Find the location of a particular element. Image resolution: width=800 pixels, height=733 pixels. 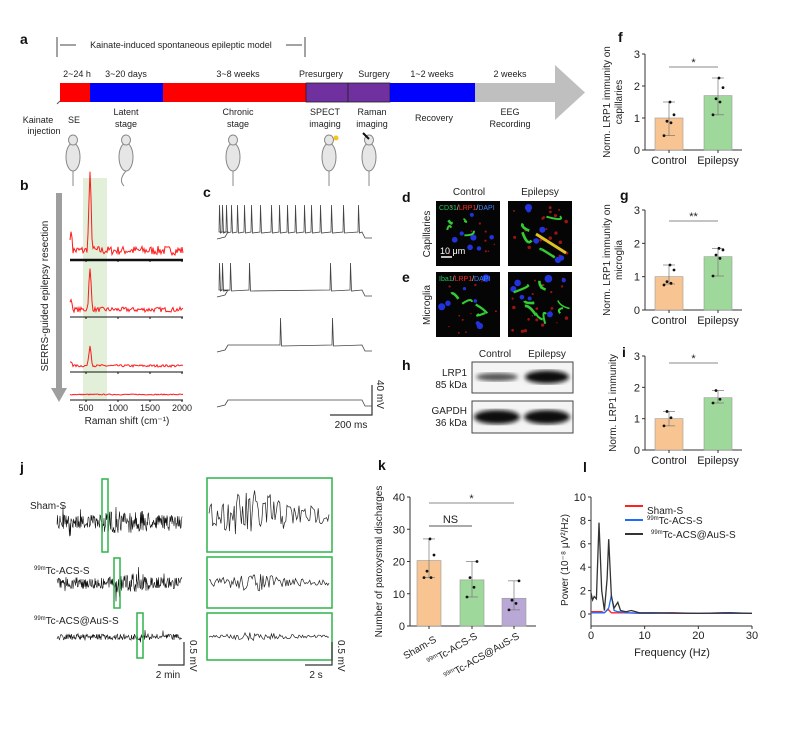

rat-body is located at coordinates (126, 157).